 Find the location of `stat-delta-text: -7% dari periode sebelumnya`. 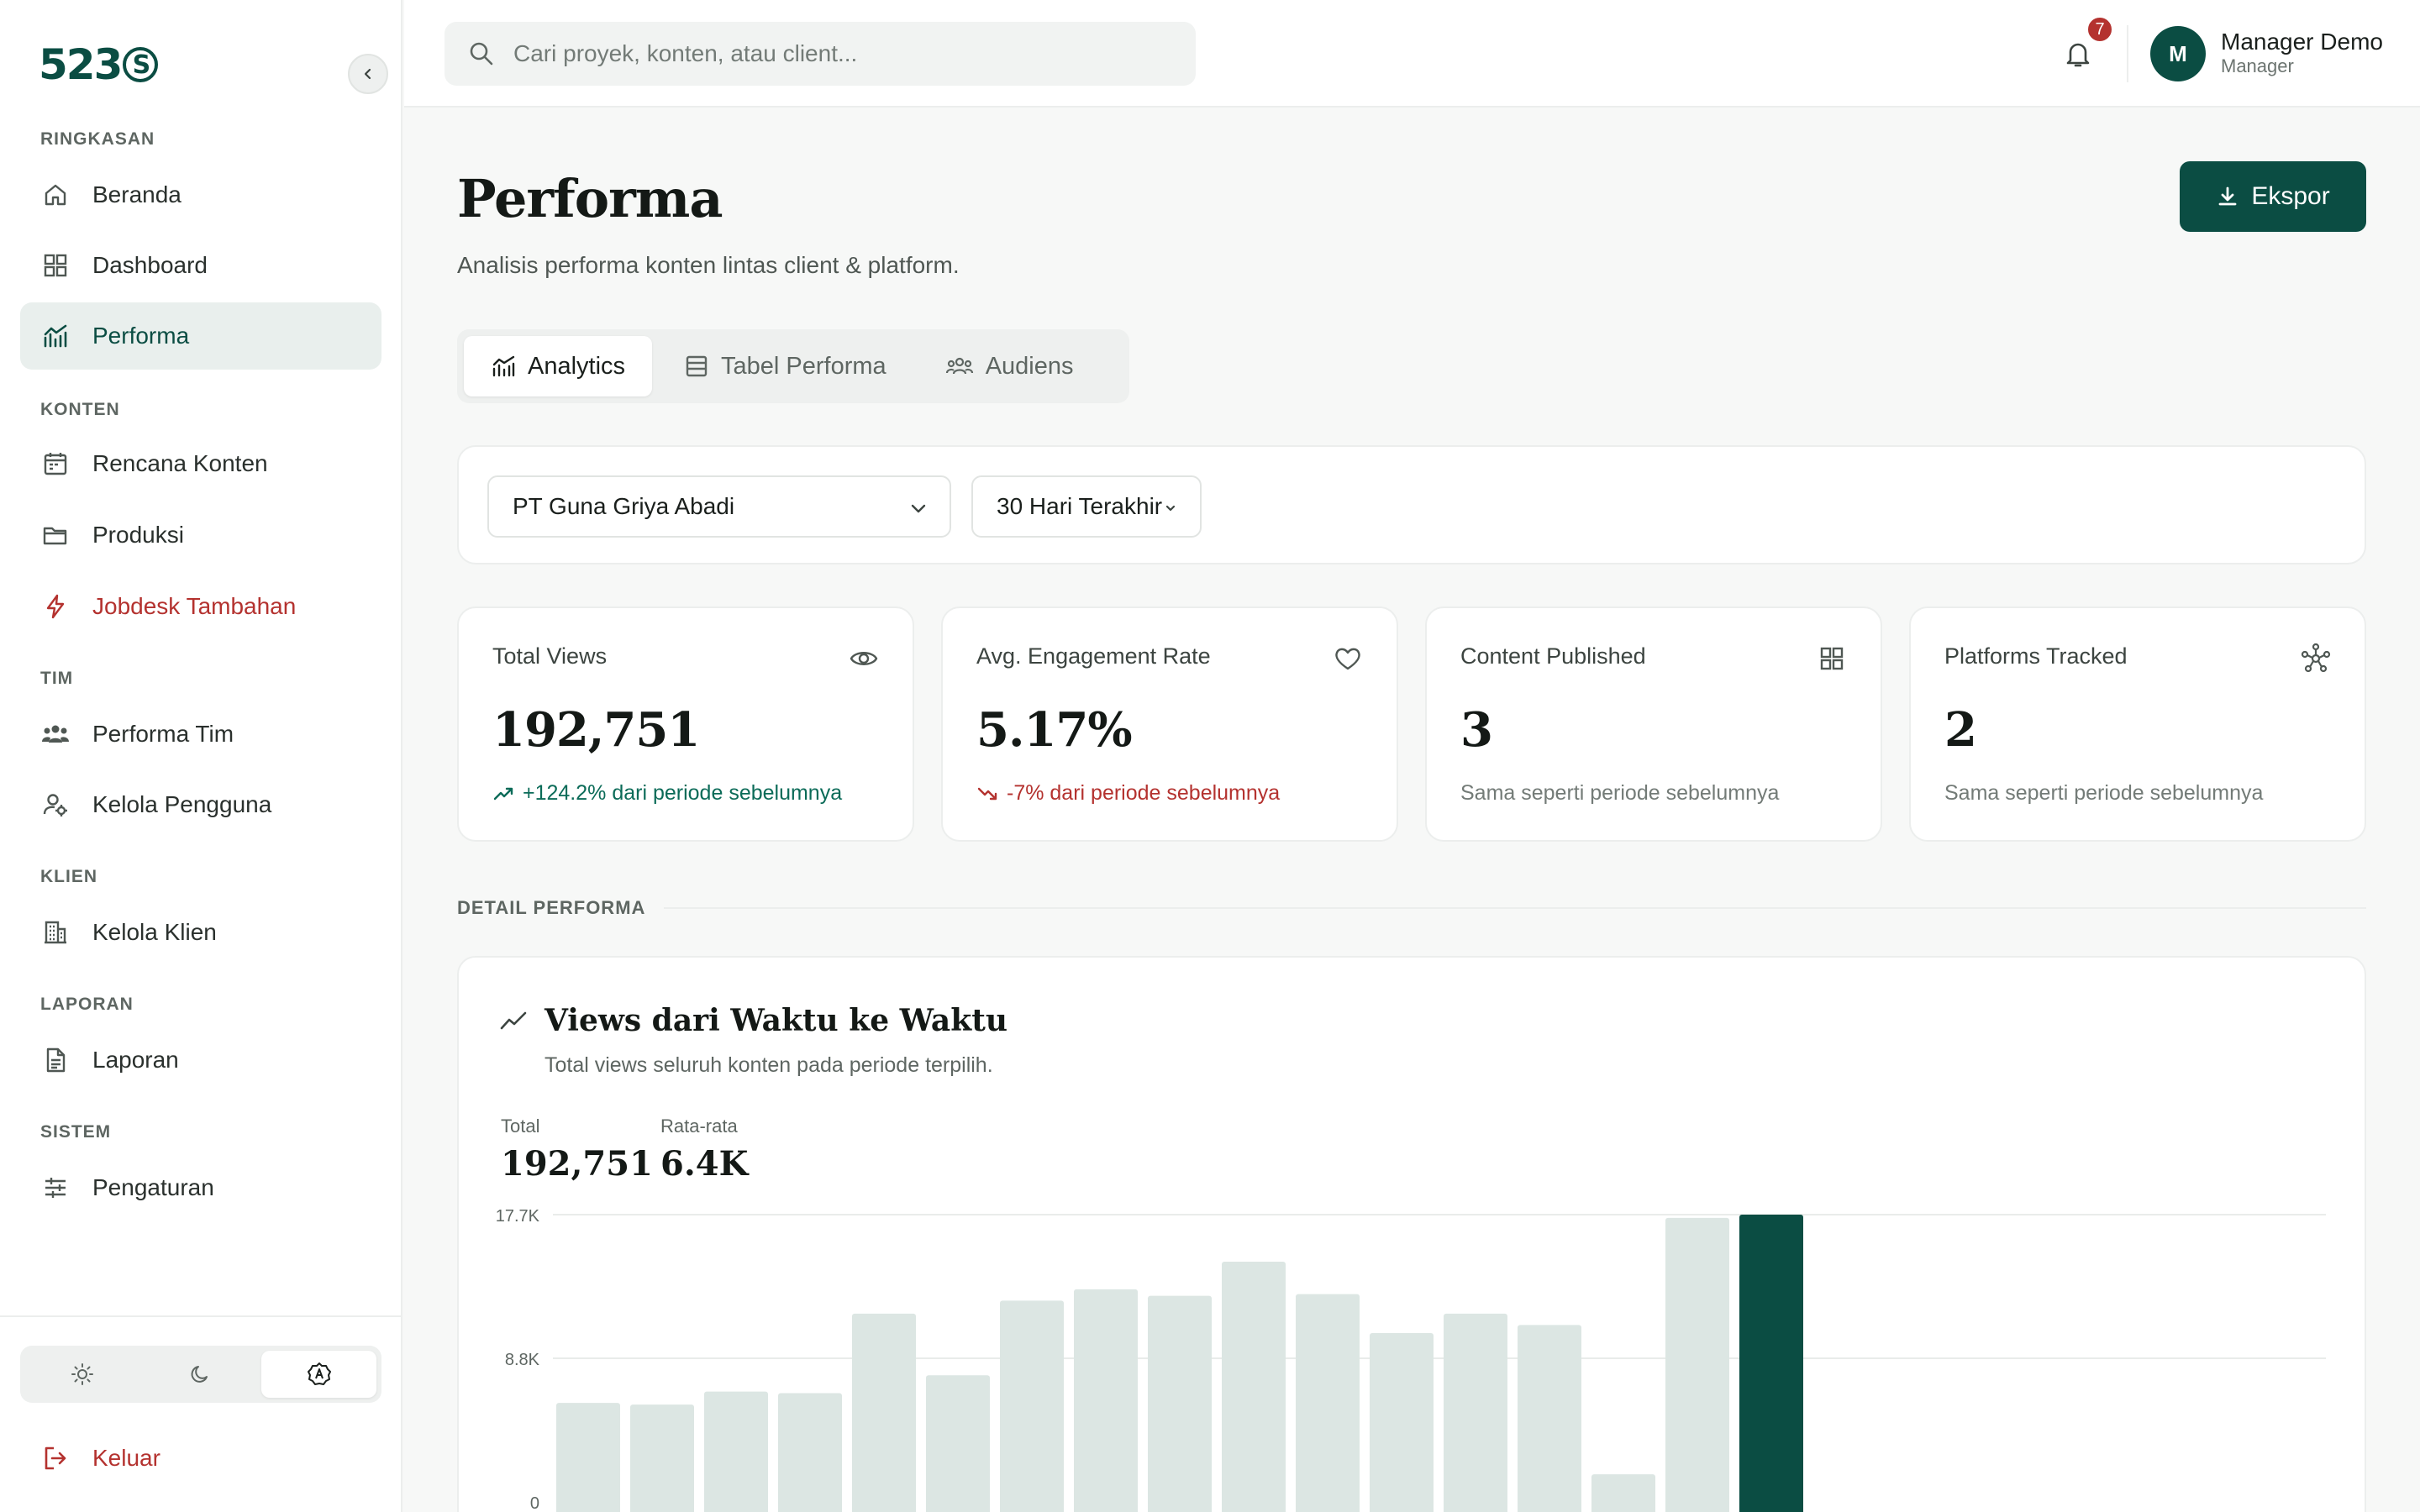

stat-delta-text: -7% dari periode sebelumnya is located at coordinates (1144, 793).